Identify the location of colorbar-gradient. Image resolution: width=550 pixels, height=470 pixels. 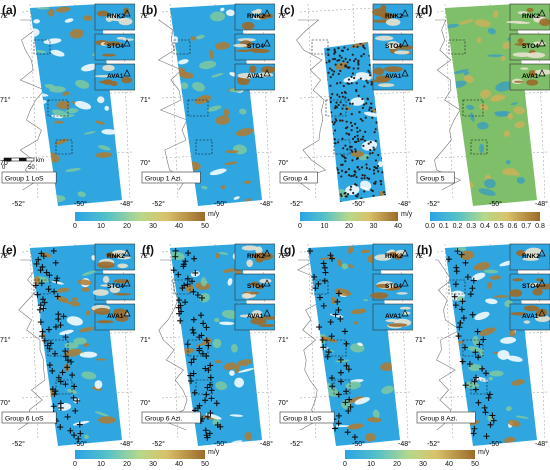
(485, 216).